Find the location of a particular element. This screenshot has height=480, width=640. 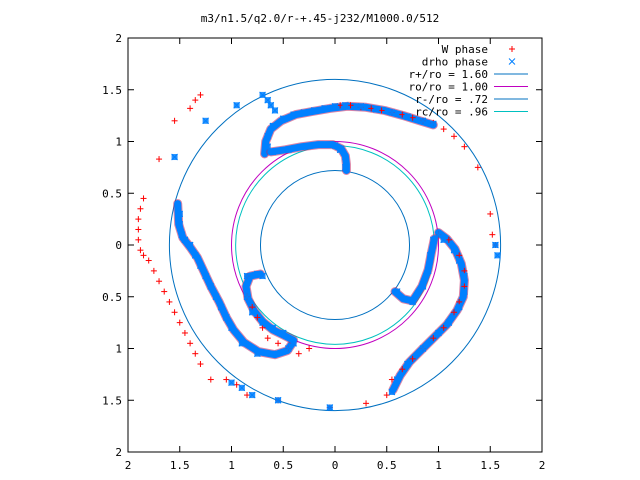

legend-label: drho phase is located at coordinates (455, 62).